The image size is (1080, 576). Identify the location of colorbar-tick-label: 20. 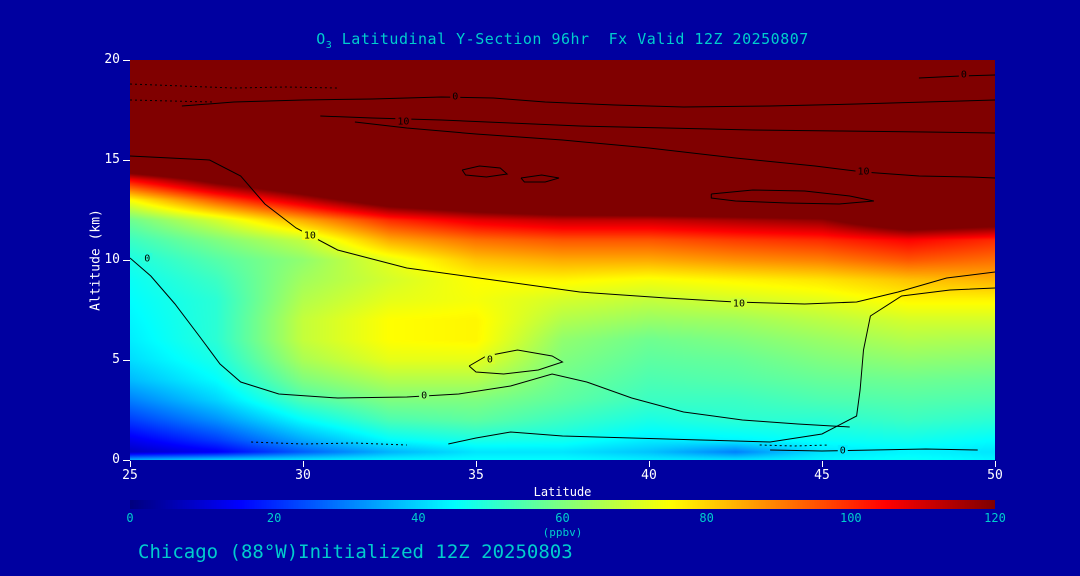
(274, 518).